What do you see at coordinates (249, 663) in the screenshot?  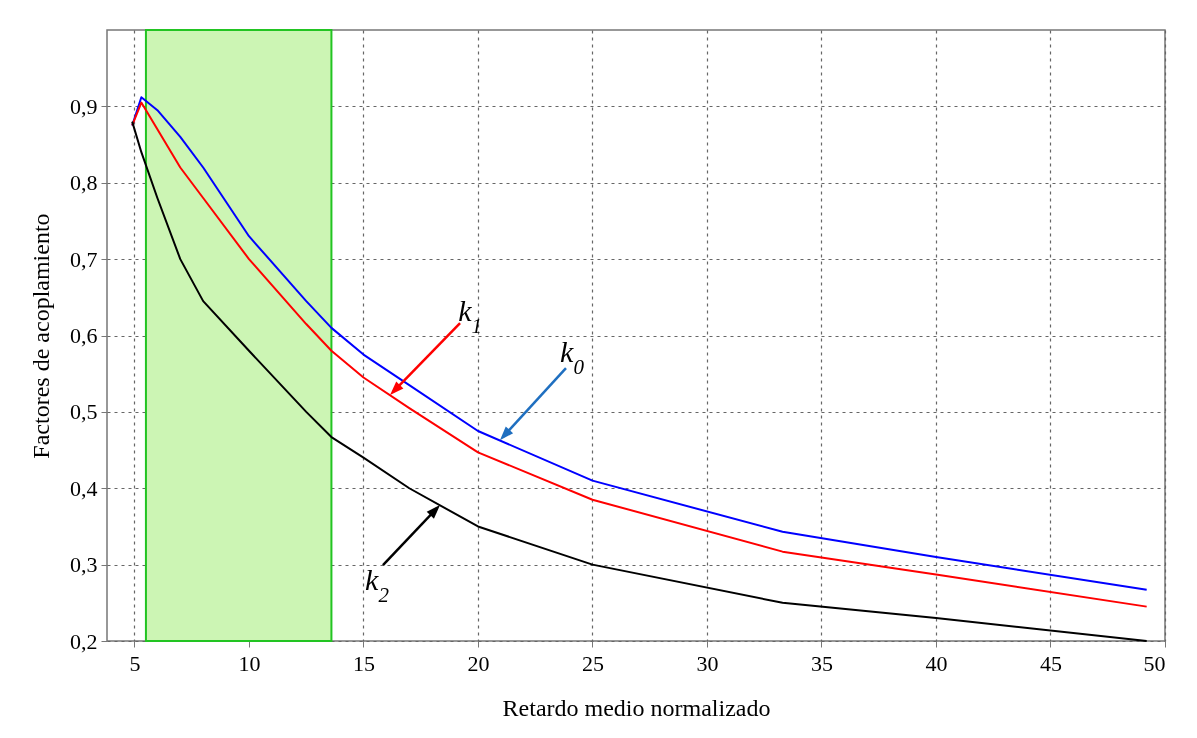 I see `x-tick-label: 10` at bounding box center [249, 663].